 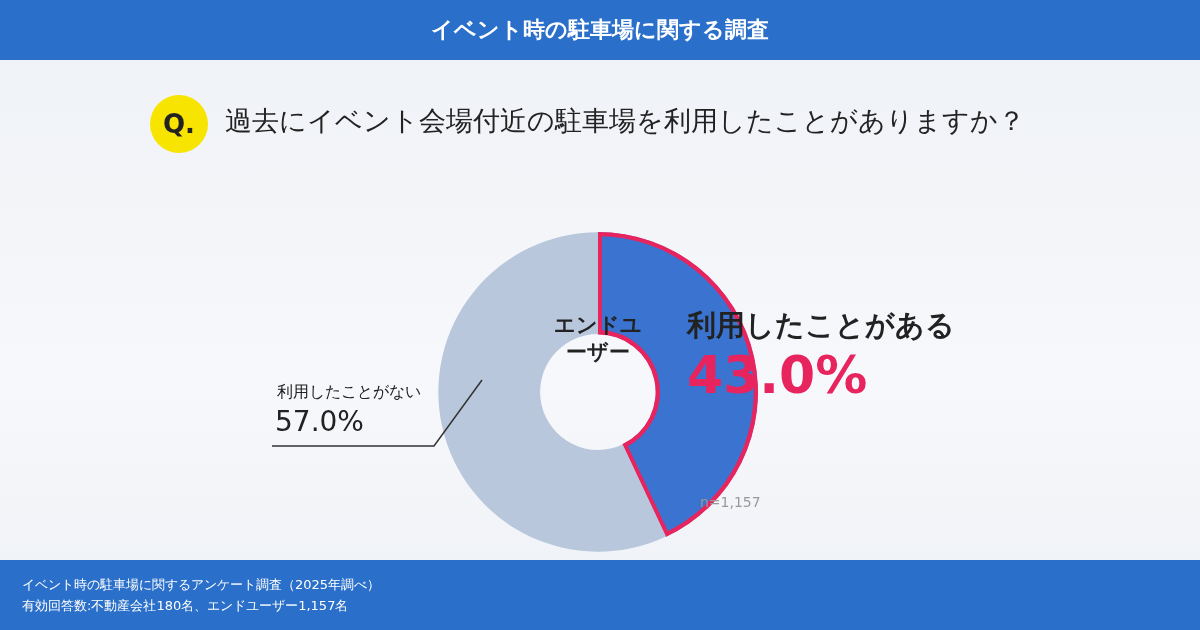 I want to click on text: 有効回答数:不動産会社180名、エンドユーザー1,157名, so click(x=185, y=606).